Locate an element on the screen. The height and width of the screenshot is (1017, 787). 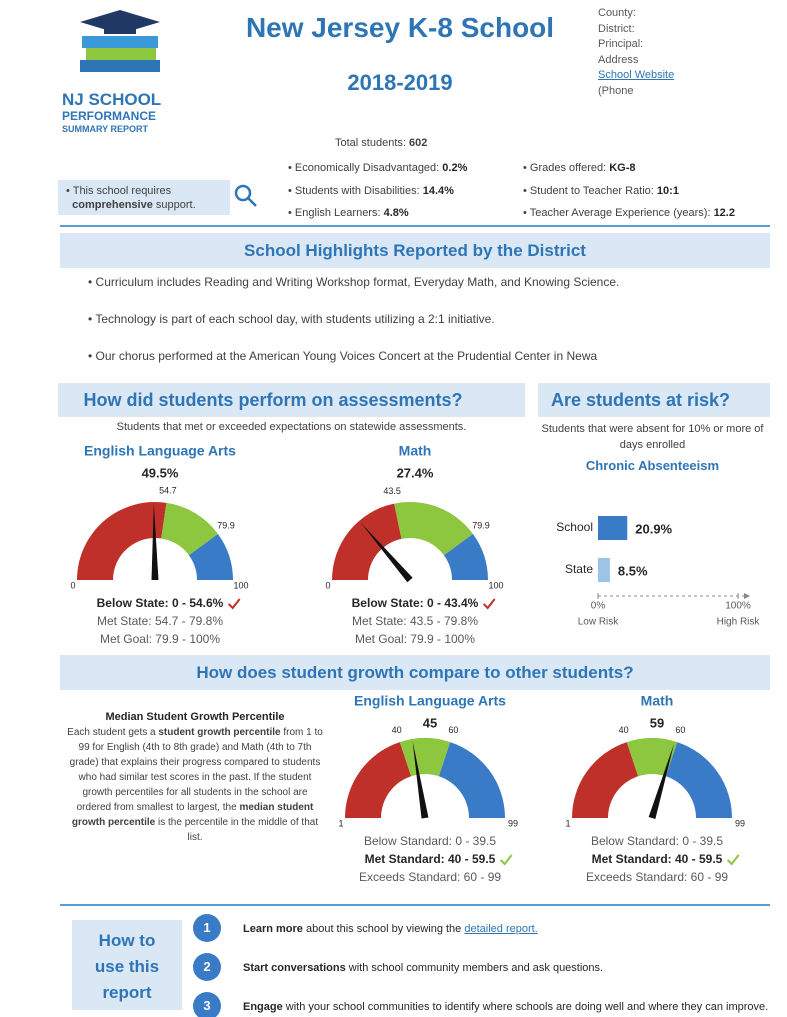
stat-label: Grades offered: is located at coordinates (568, 168).